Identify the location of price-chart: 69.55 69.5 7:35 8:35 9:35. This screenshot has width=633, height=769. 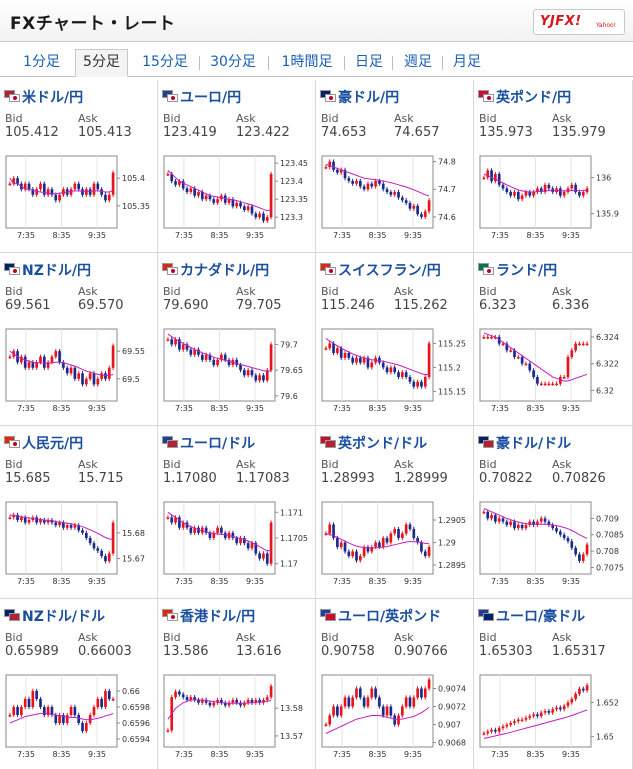
(75, 370).